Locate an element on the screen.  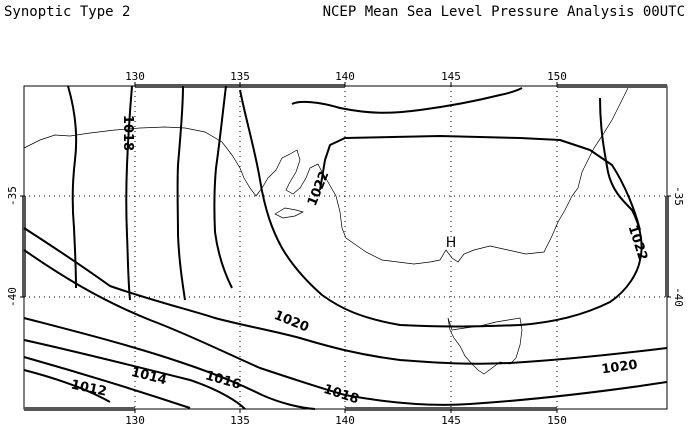
isobar-1022-h is located at coordinates (480, 183).